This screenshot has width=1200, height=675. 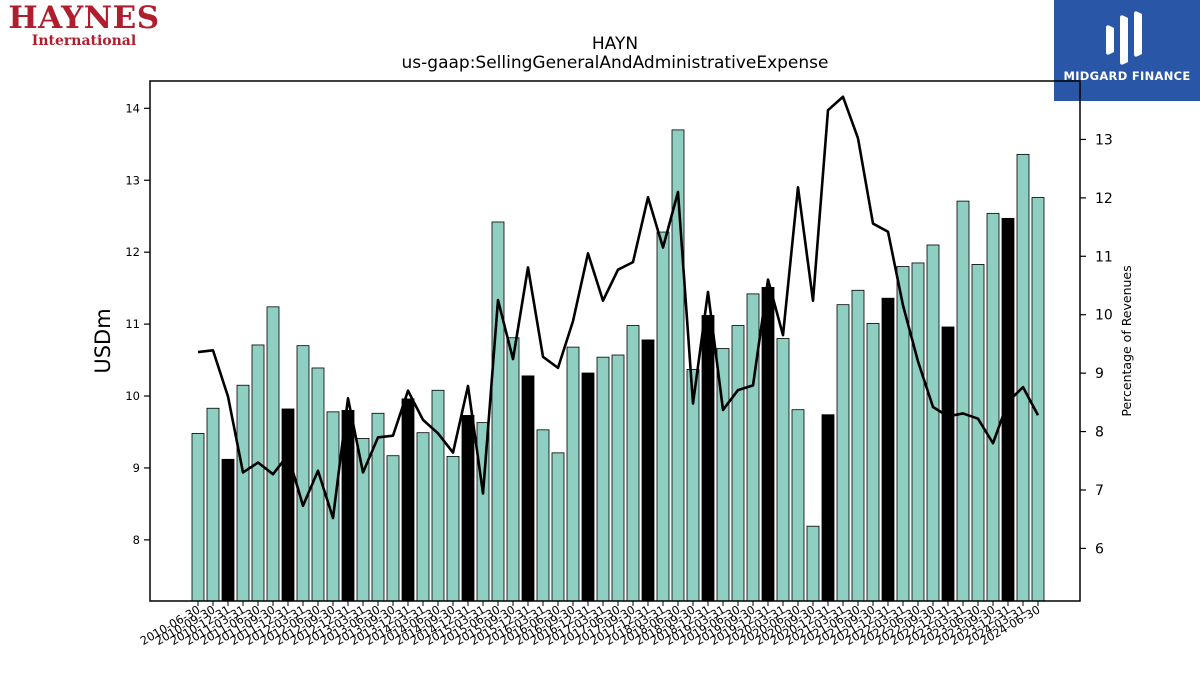 I want to click on midgard-mark-icon, so click(x=1124, y=38).